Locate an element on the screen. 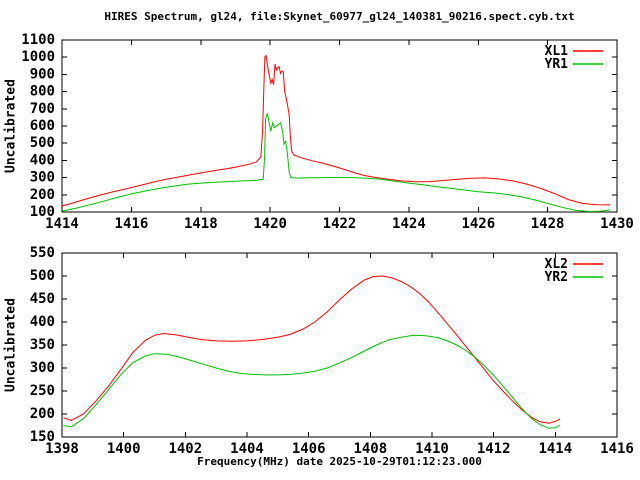 The height and width of the screenshot is (480, 640). legend-label-xl1: XL1 is located at coordinates (557, 51).